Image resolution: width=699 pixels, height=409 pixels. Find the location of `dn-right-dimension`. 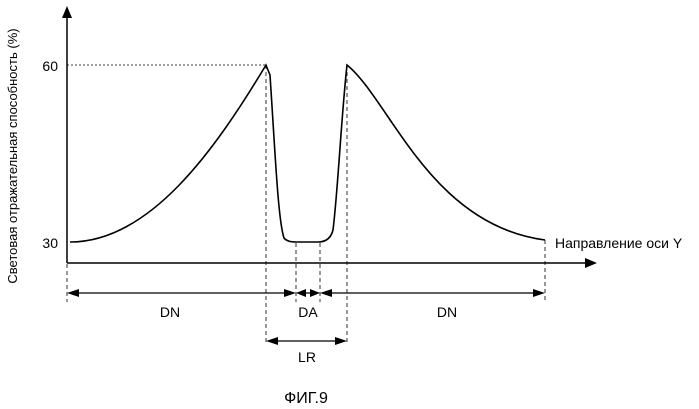

dn-right-dimension is located at coordinates (432, 293).